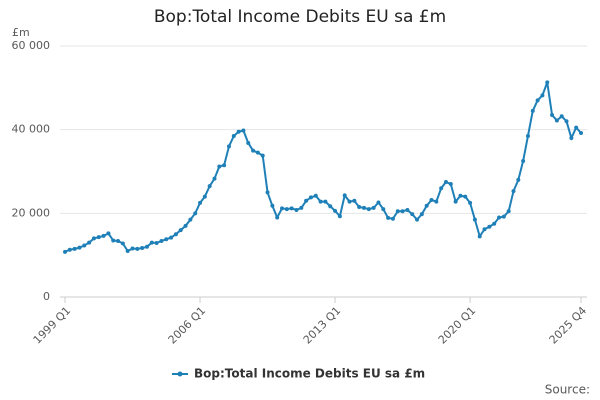 This screenshot has height=400, width=600. What do you see at coordinates (21, 32) in the screenshot?
I see `y-axis-label: £m` at bounding box center [21, 32].